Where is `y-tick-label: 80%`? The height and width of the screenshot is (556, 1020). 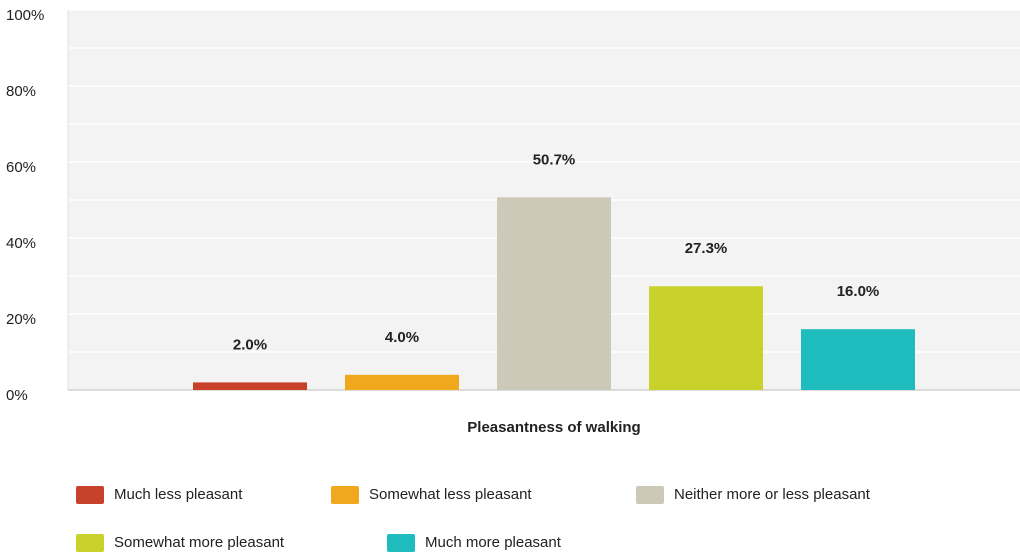 y-tick-label: 80% is located at coordinates (21, 91).